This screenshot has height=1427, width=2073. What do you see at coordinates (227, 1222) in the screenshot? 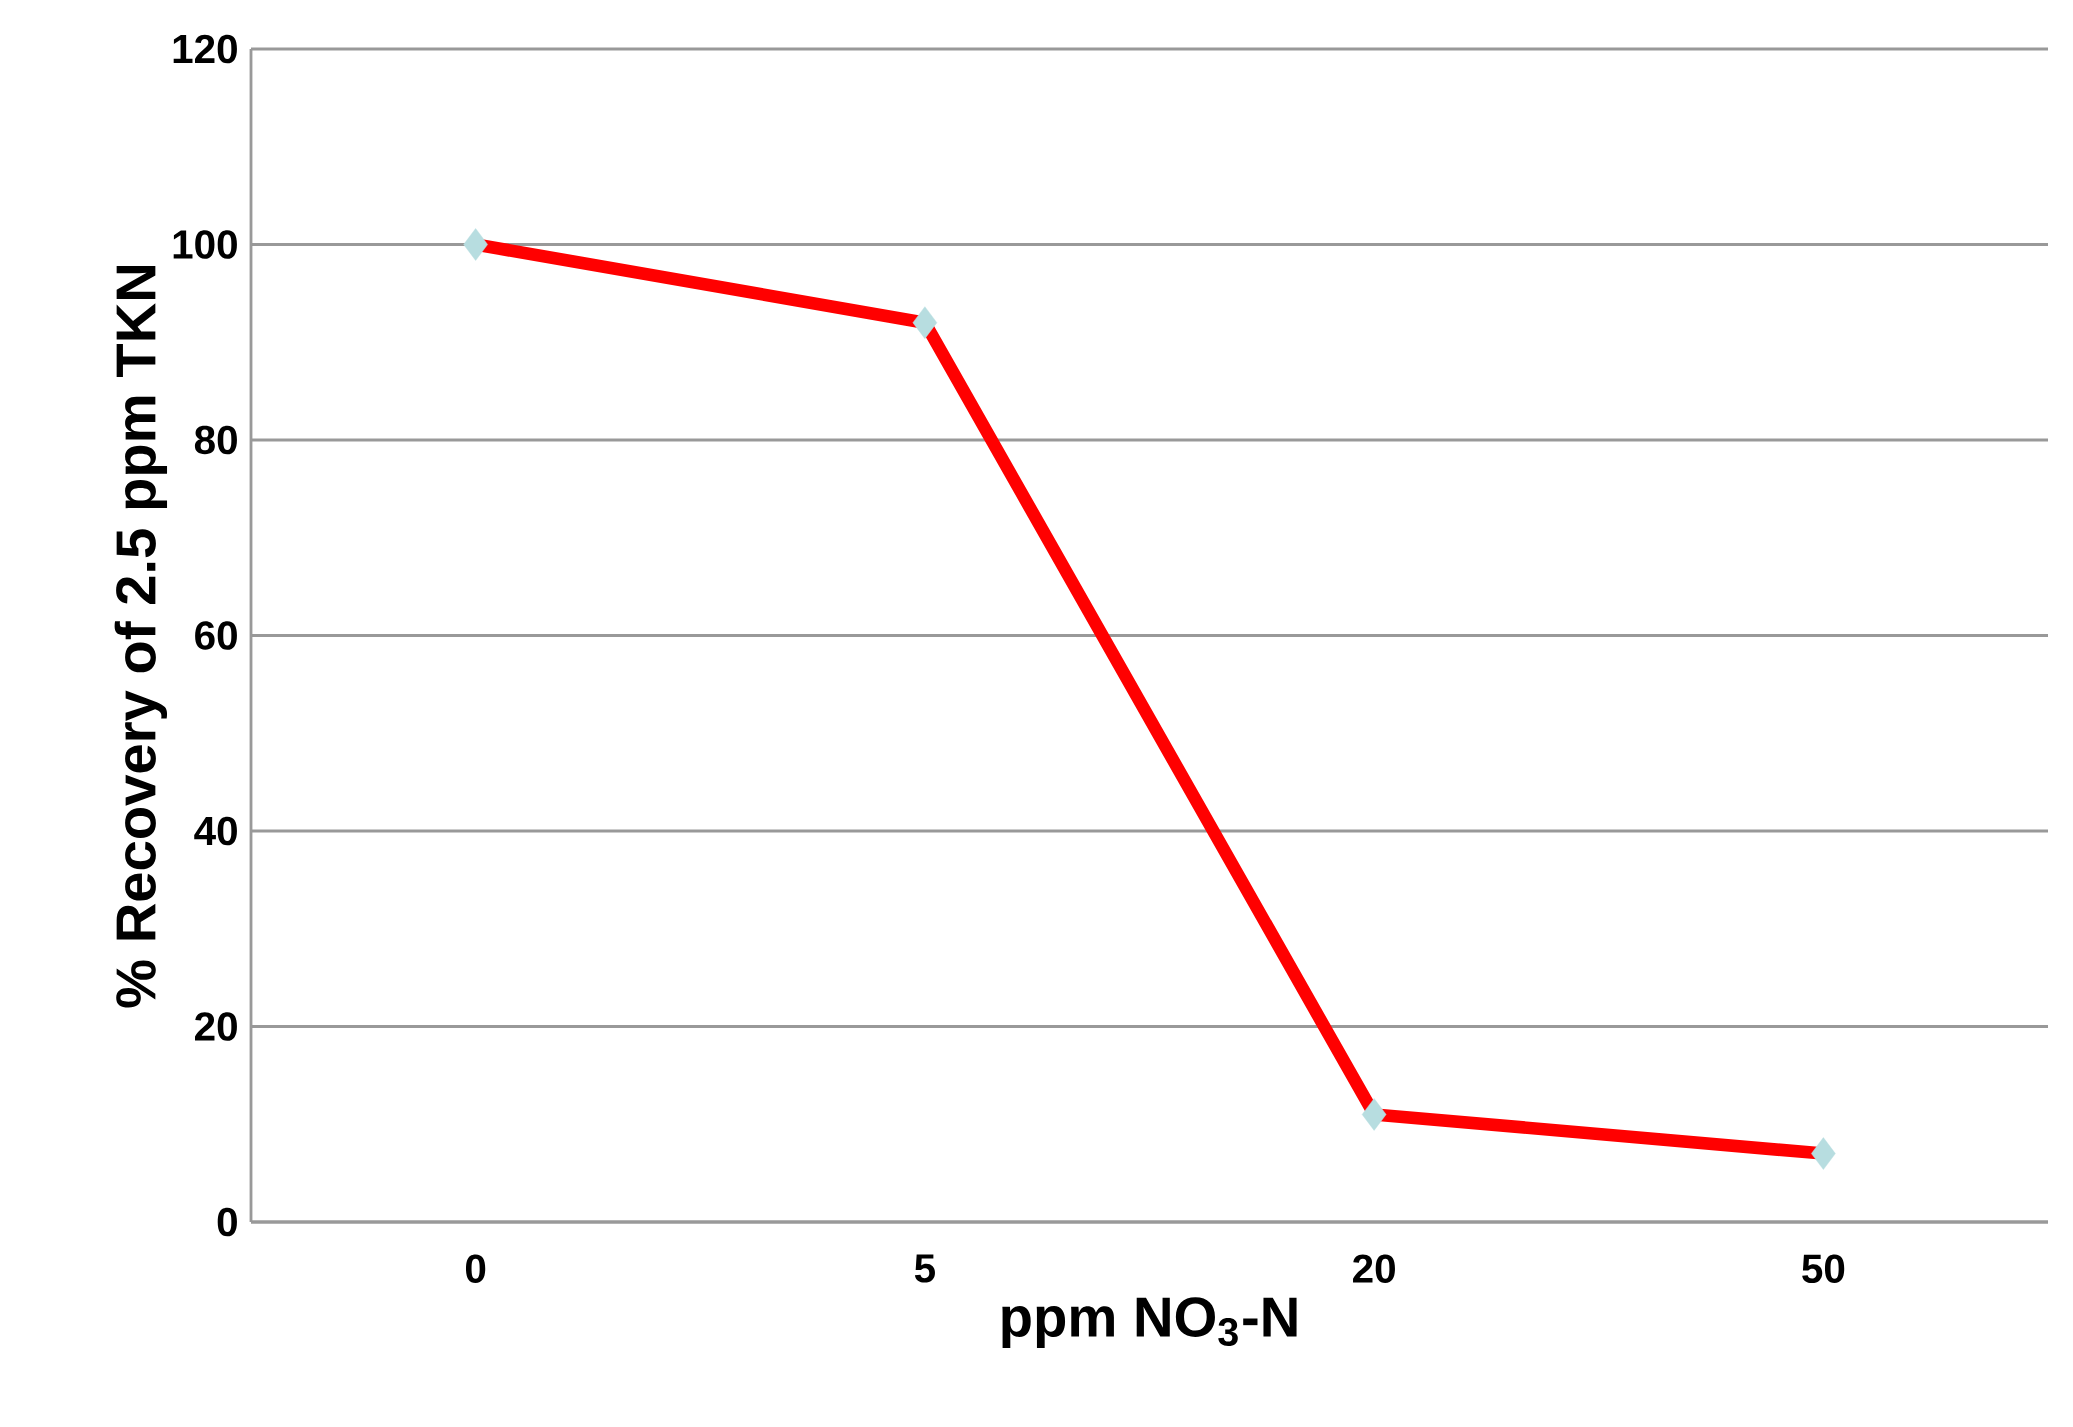
I see `y-tick-label: 0` at bounding box center [227, 1222].